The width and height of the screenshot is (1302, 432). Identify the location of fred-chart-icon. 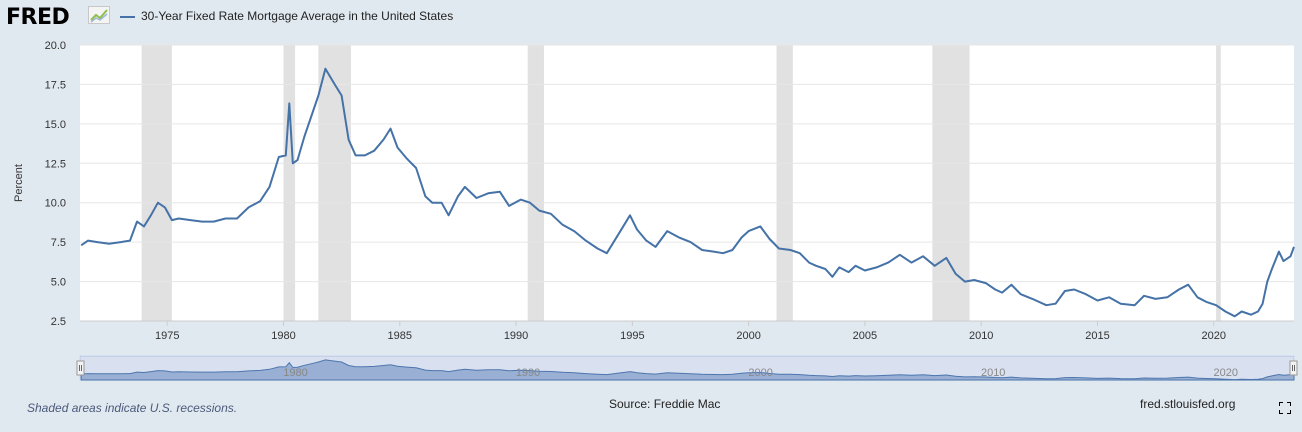
(99, 15).